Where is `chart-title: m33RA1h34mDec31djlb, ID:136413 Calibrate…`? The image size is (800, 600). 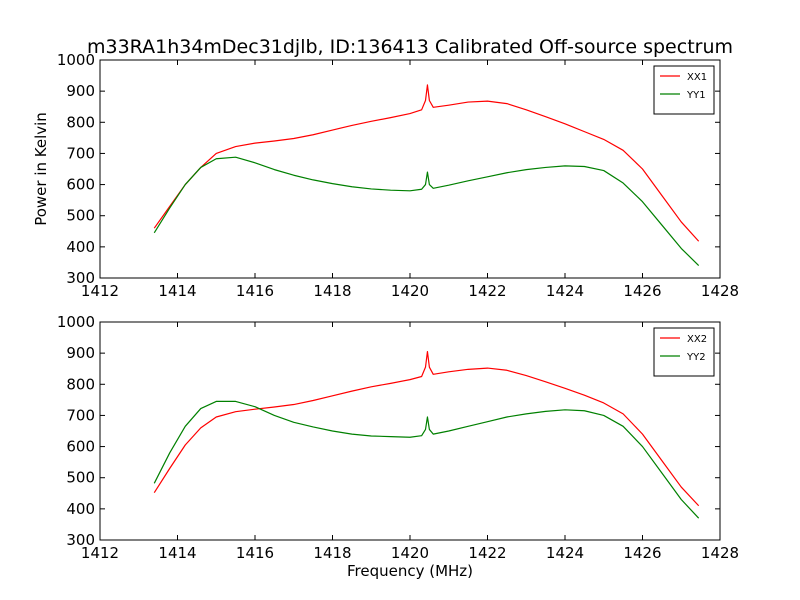 chart-title: m33RA1h34mDec31djlb, ID:136413 Calibrate… is located at coordinates (410, 47).